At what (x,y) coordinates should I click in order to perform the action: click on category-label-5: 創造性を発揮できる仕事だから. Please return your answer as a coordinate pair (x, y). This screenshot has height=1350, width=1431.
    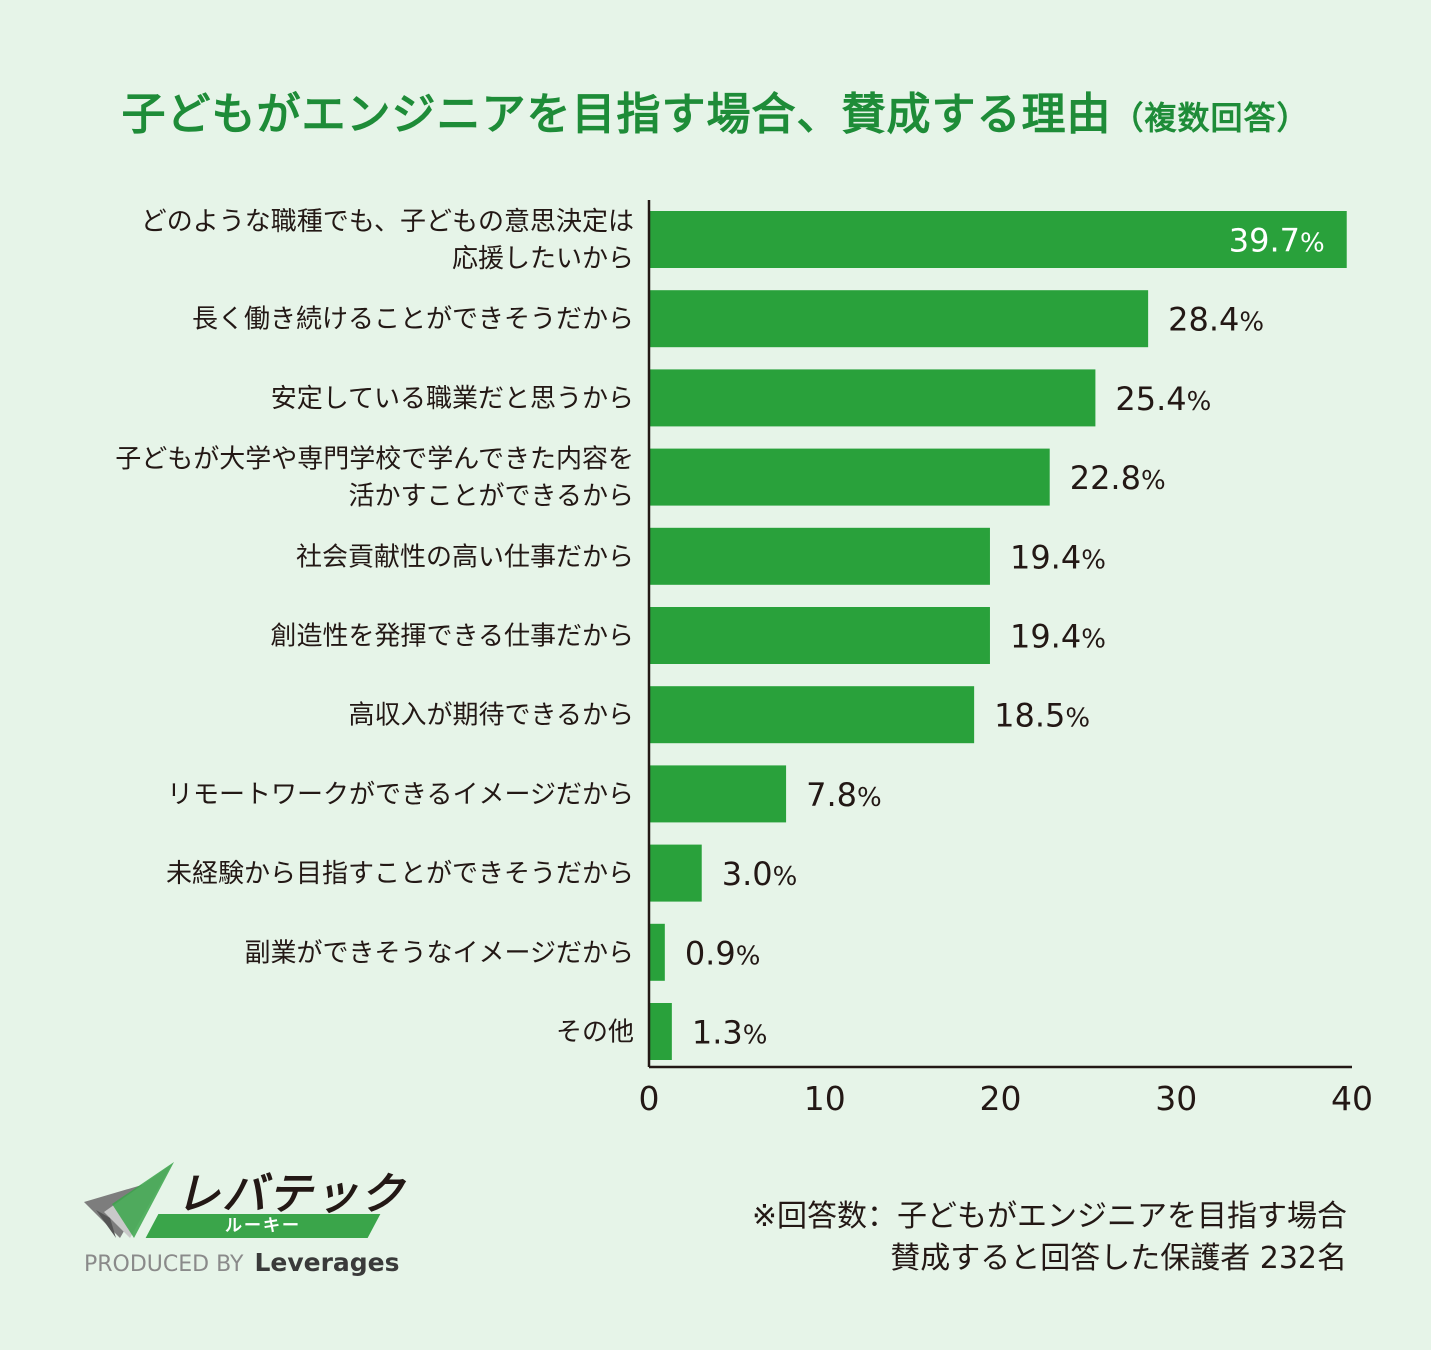
    Looking at the image, I should click on (452, 637).